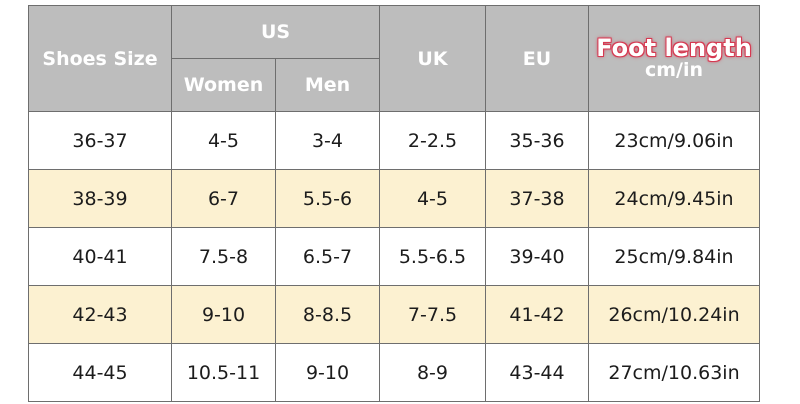  Describe the element at coordinates (432, 314) in the screenshot. I see `cell-uk: 7-7.5` at that location.